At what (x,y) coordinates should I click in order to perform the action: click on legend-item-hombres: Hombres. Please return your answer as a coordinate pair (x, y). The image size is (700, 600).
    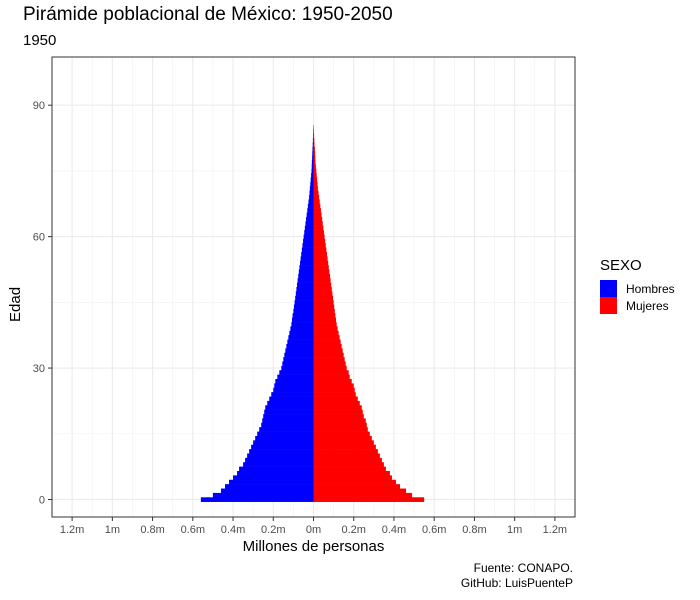
    Looking at the image, I should click on (637, 288).